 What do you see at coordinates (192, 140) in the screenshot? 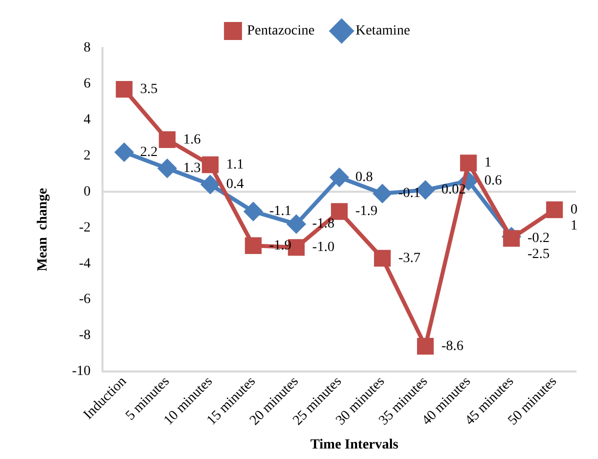
I see `annotation: 1.6` at bounding box center [192, 140].